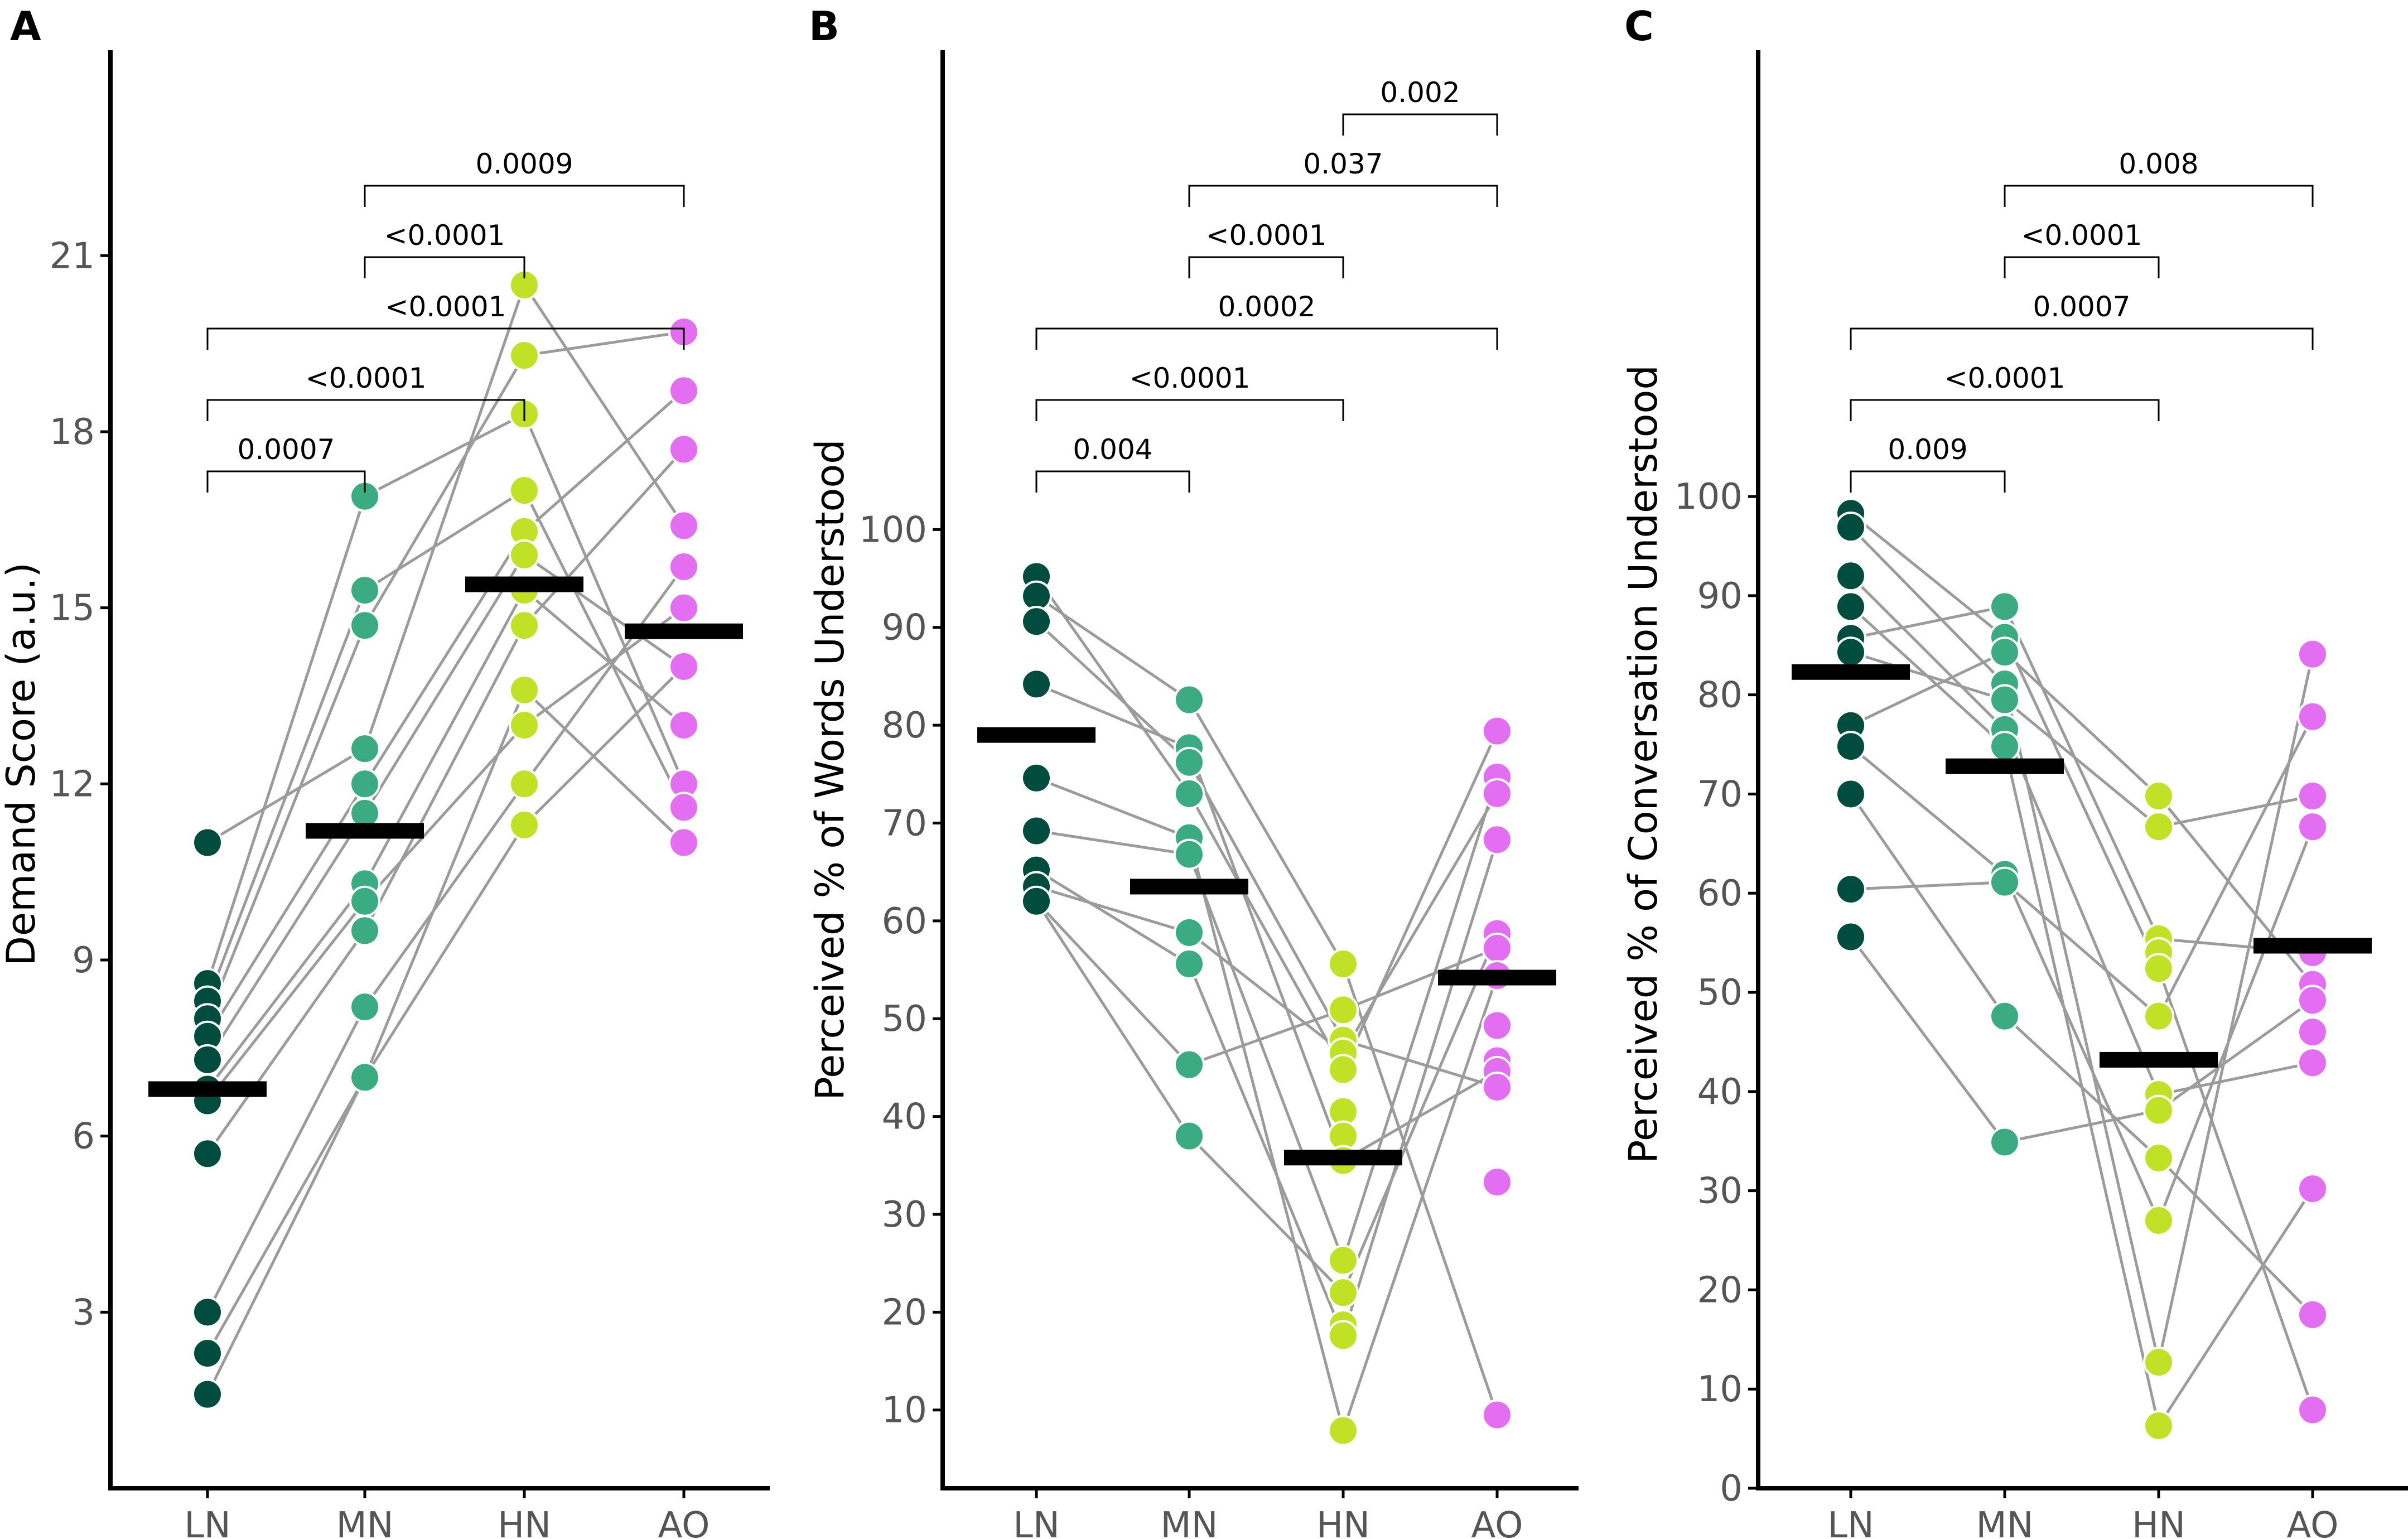  Describe the element at coordinates (22, 764) in the screenshot. I see `y-axis-label-a: Demand Score (a.u.)` at that location.